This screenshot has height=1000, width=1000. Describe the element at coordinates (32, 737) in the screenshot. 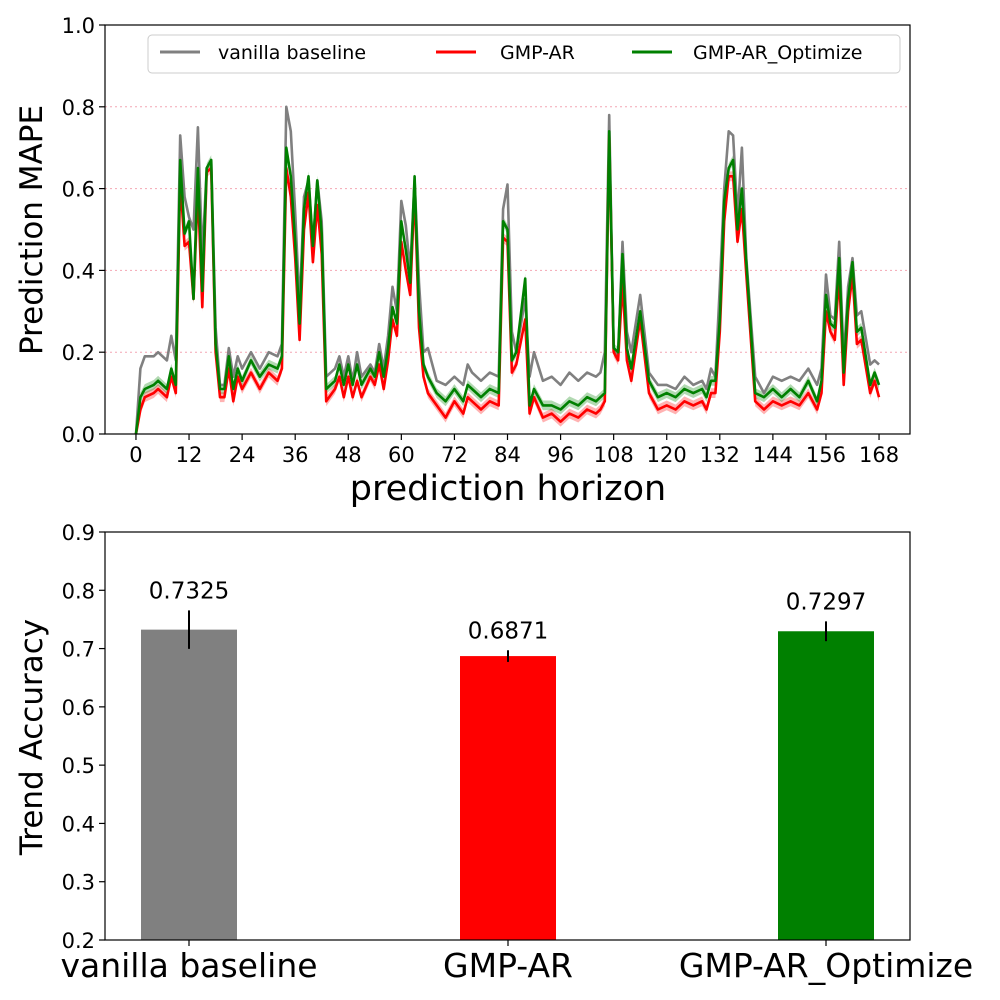

I see `bottom-y-axis-label: Trend Accuracy` at that location.